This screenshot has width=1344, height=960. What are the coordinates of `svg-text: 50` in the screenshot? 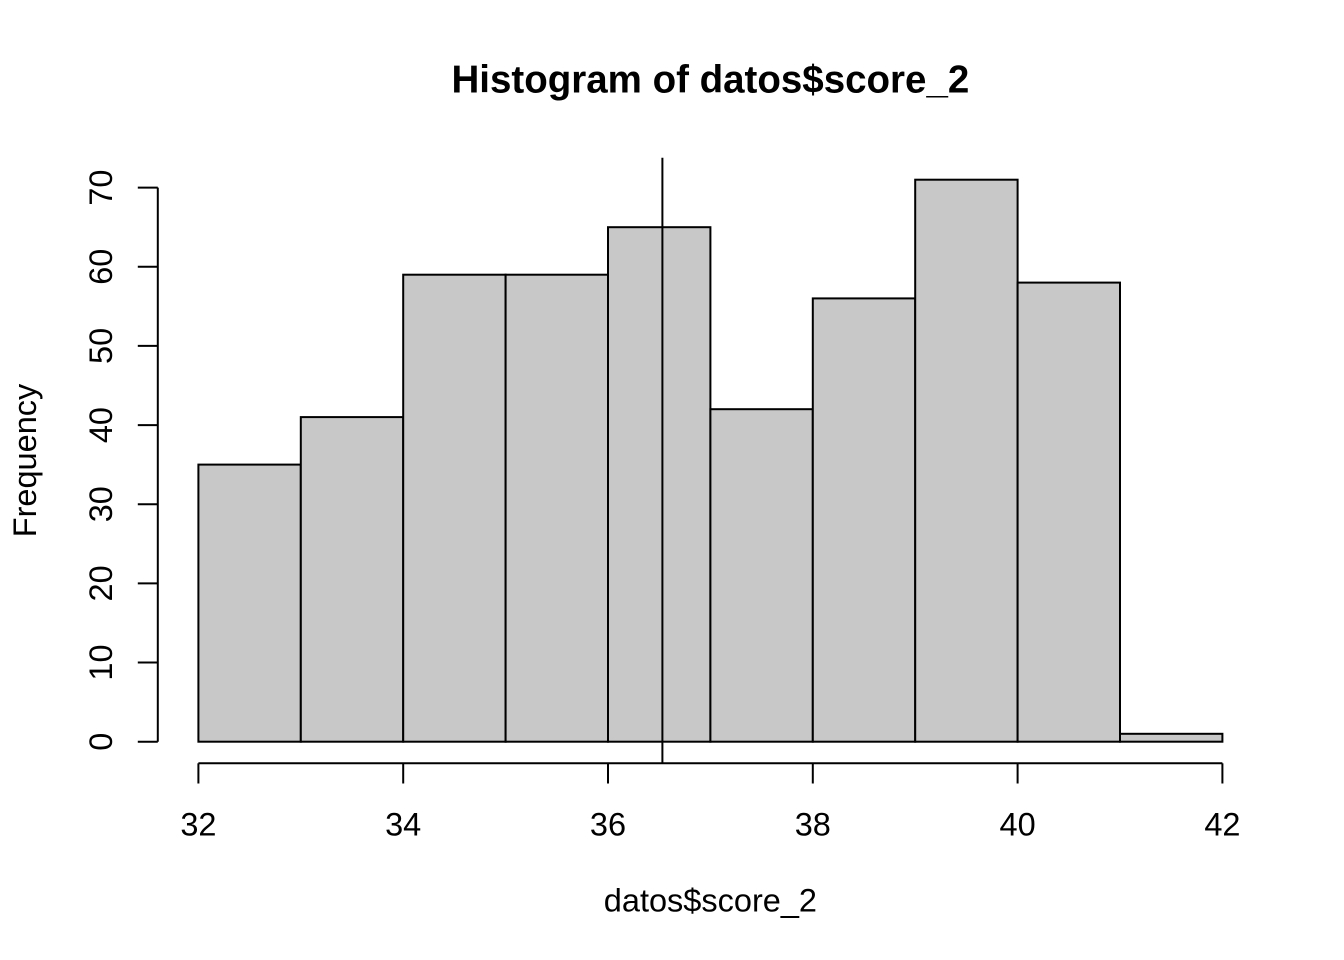 It's located at (101, 346).